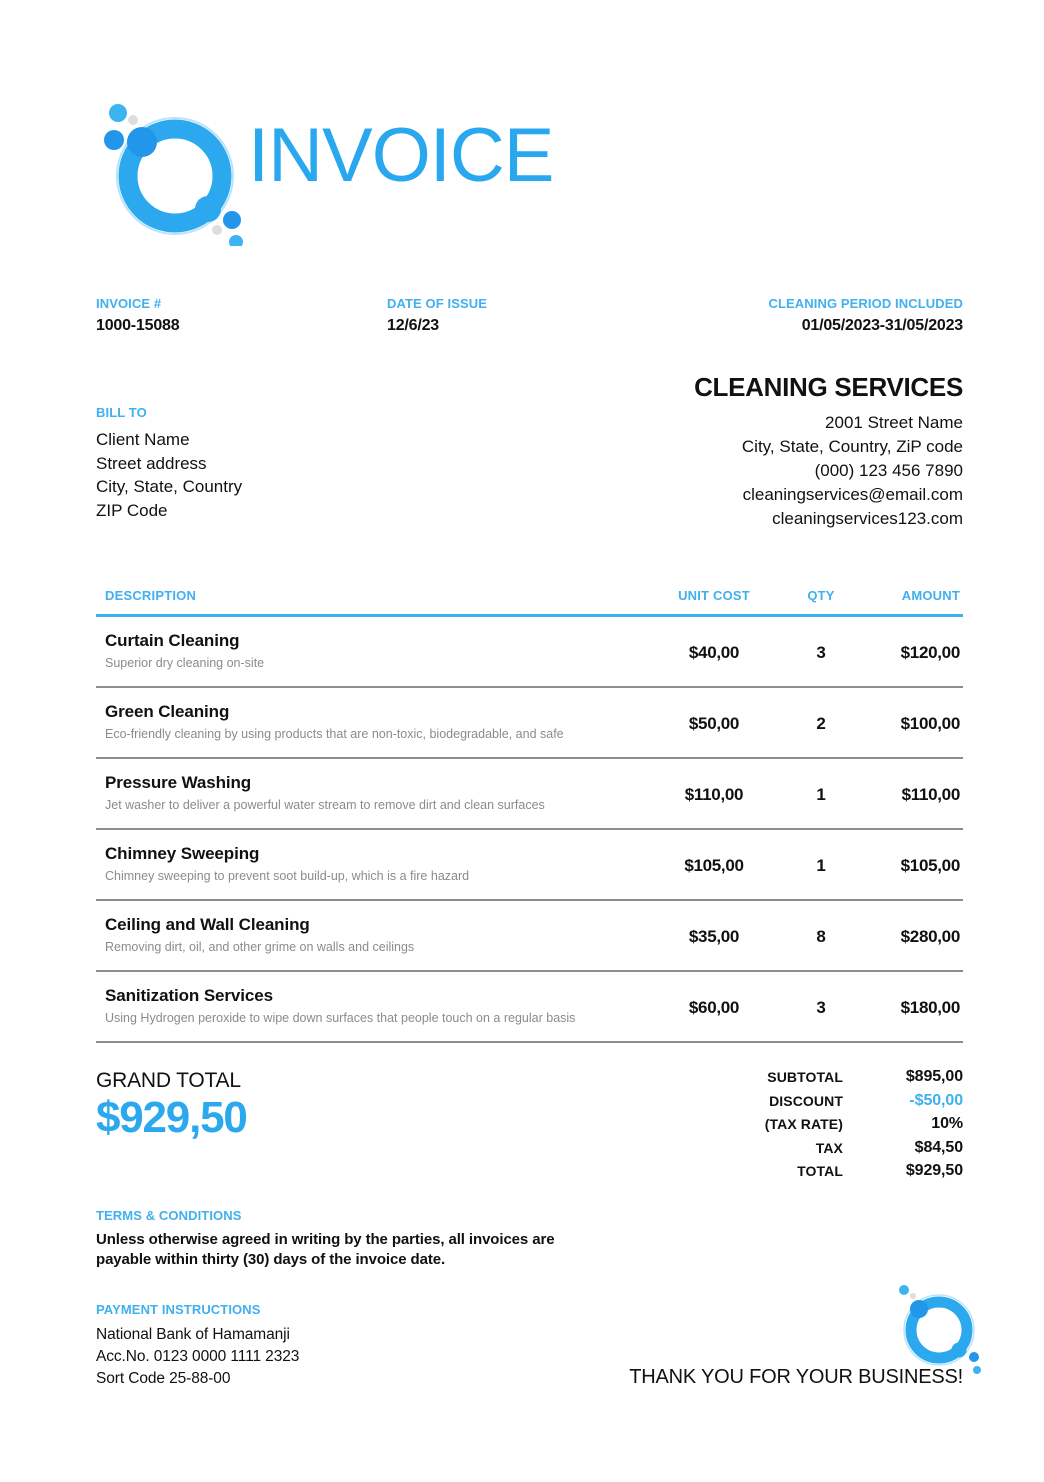 The height and width of the screenshot is (1482, 1044). Describe the element at coordinates (132, 510) in the screenshot. I see `bill-to-line: ZIP Code` at that location.